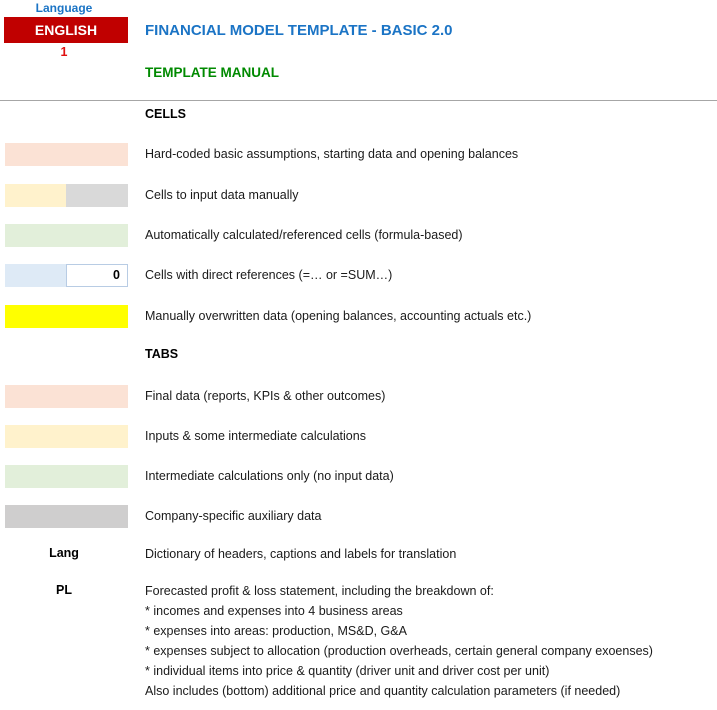 This screenshot has height=710, width=717. Describe the element at coordinates (165, 114) in the screenshot. I see `cells-section-heading: CELLS` at that location.